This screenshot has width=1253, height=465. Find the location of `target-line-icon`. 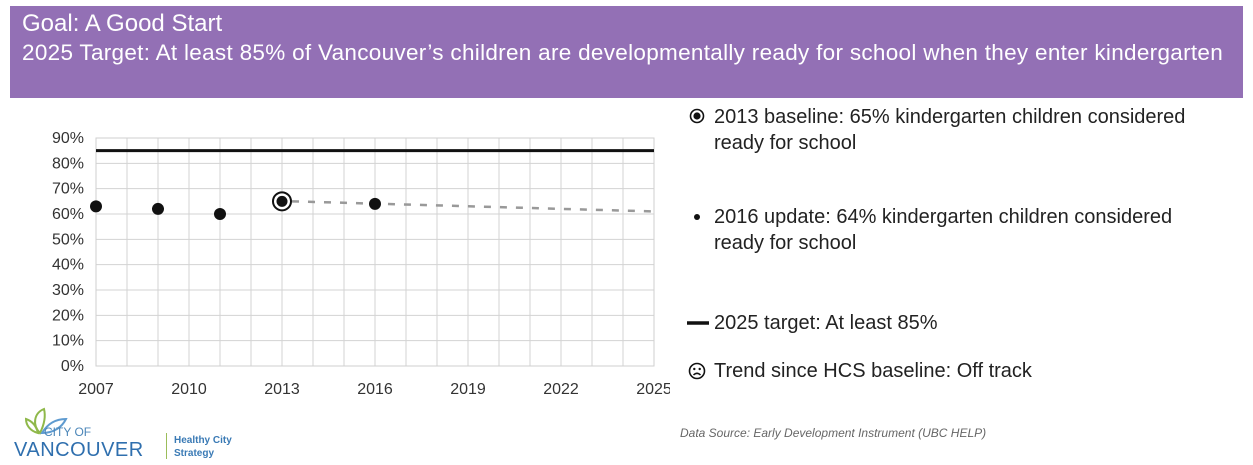

target-line-icon is located at coordinates (697, 320).